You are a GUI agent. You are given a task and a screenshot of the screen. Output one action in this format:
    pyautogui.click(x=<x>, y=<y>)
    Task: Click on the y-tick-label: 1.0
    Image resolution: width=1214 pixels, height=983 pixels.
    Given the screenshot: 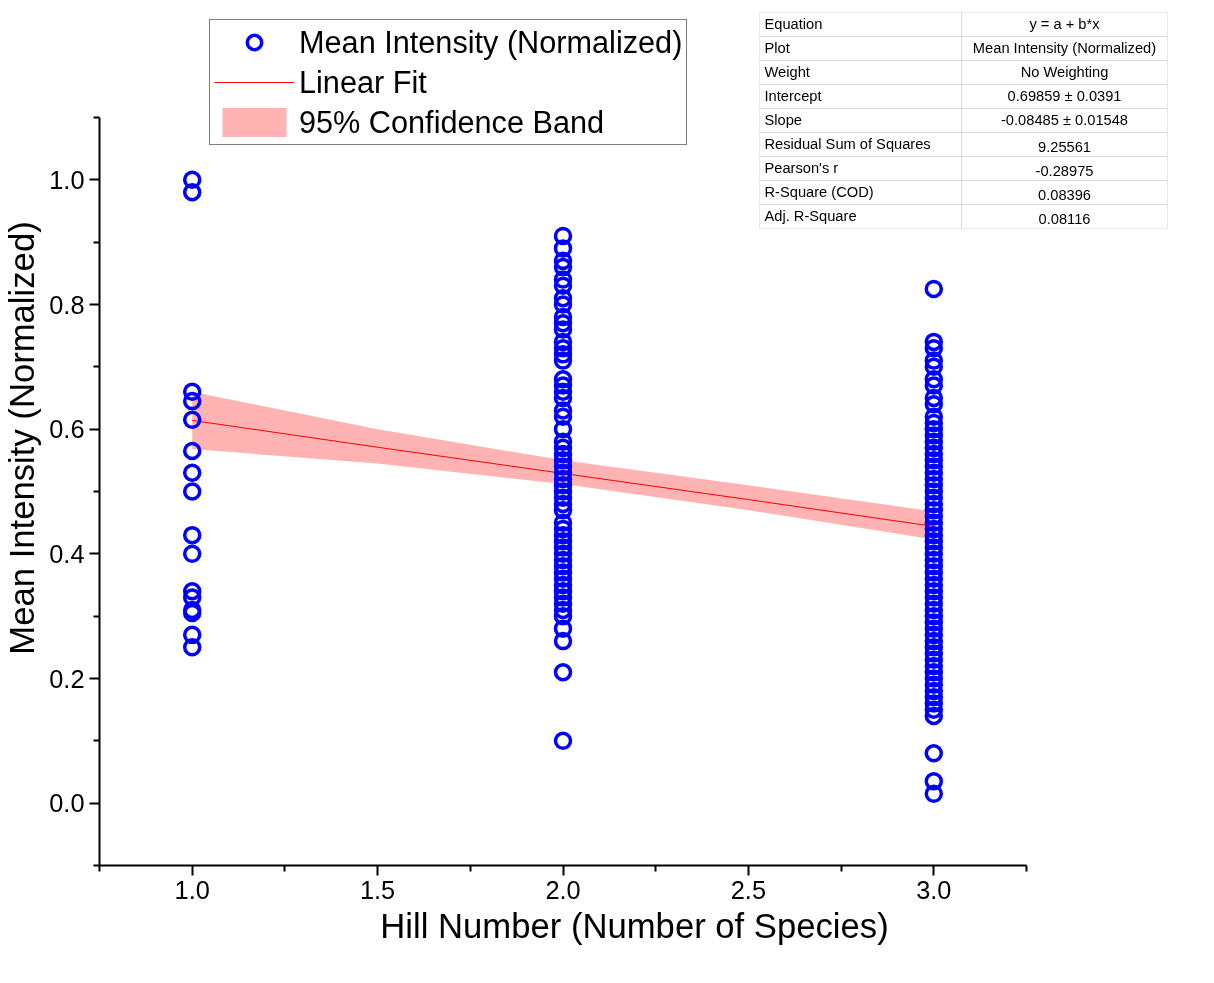 What is the action you would take?
    pyautogui.click(x=67, y=179)
    